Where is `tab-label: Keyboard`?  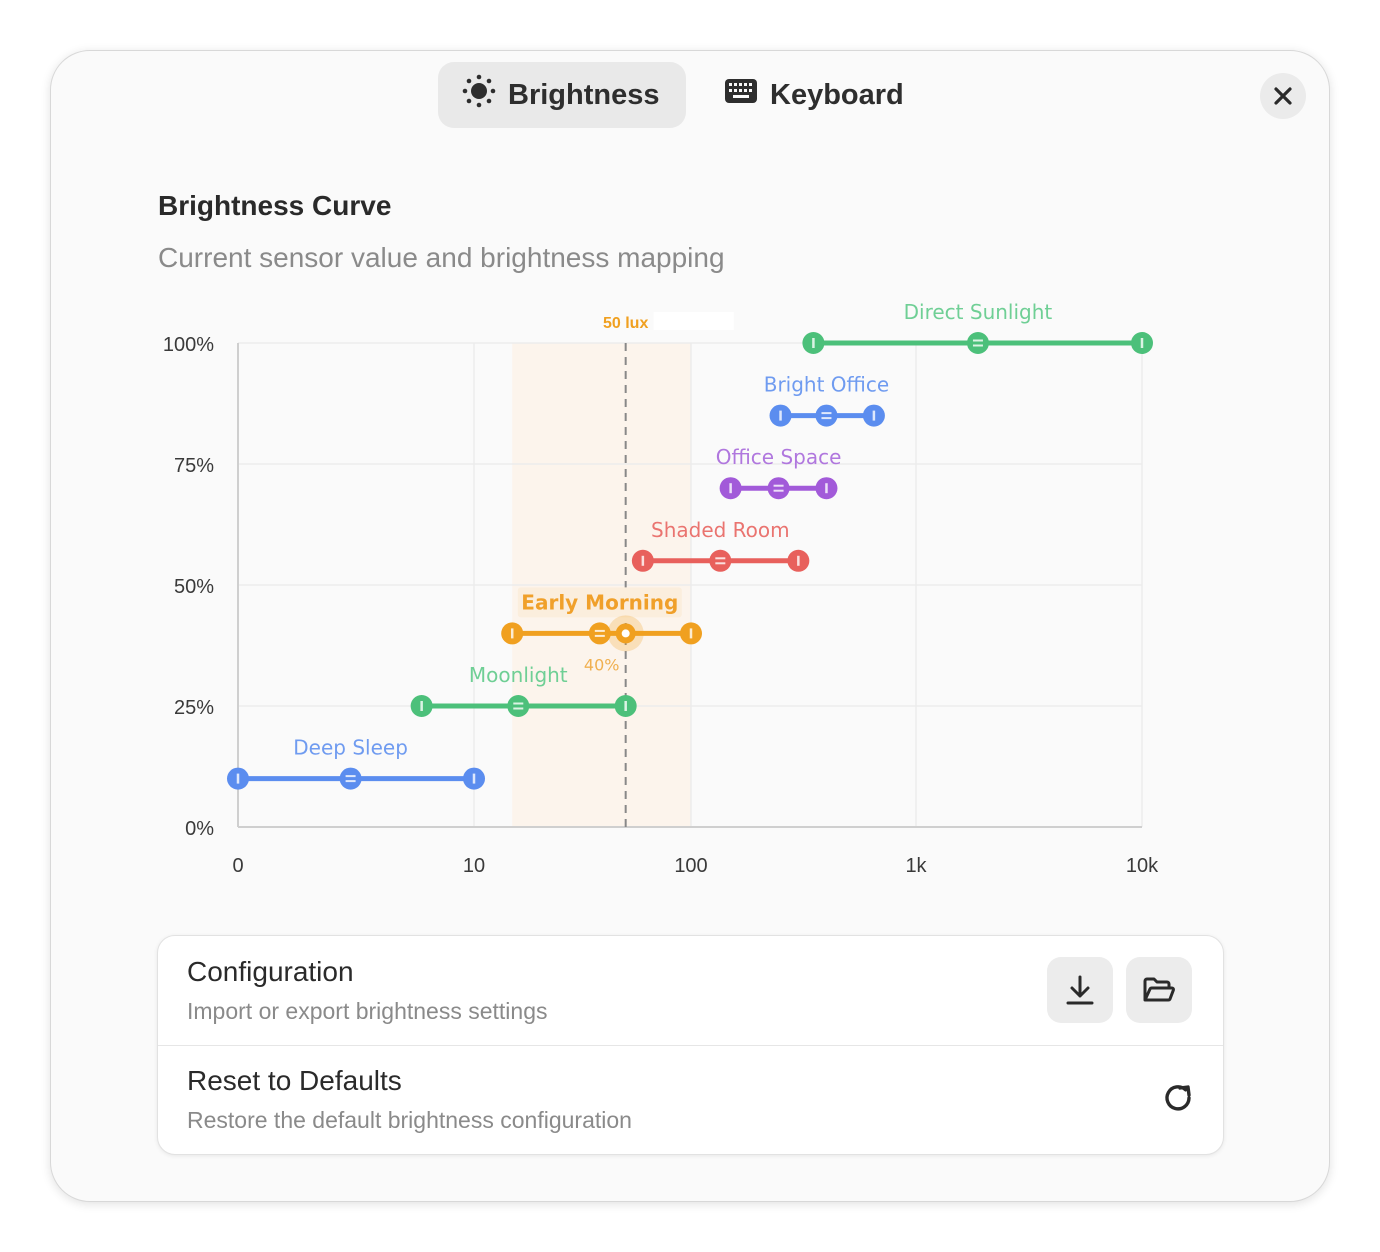 tab-label: Keyboard is located at coordinates (837, 94).